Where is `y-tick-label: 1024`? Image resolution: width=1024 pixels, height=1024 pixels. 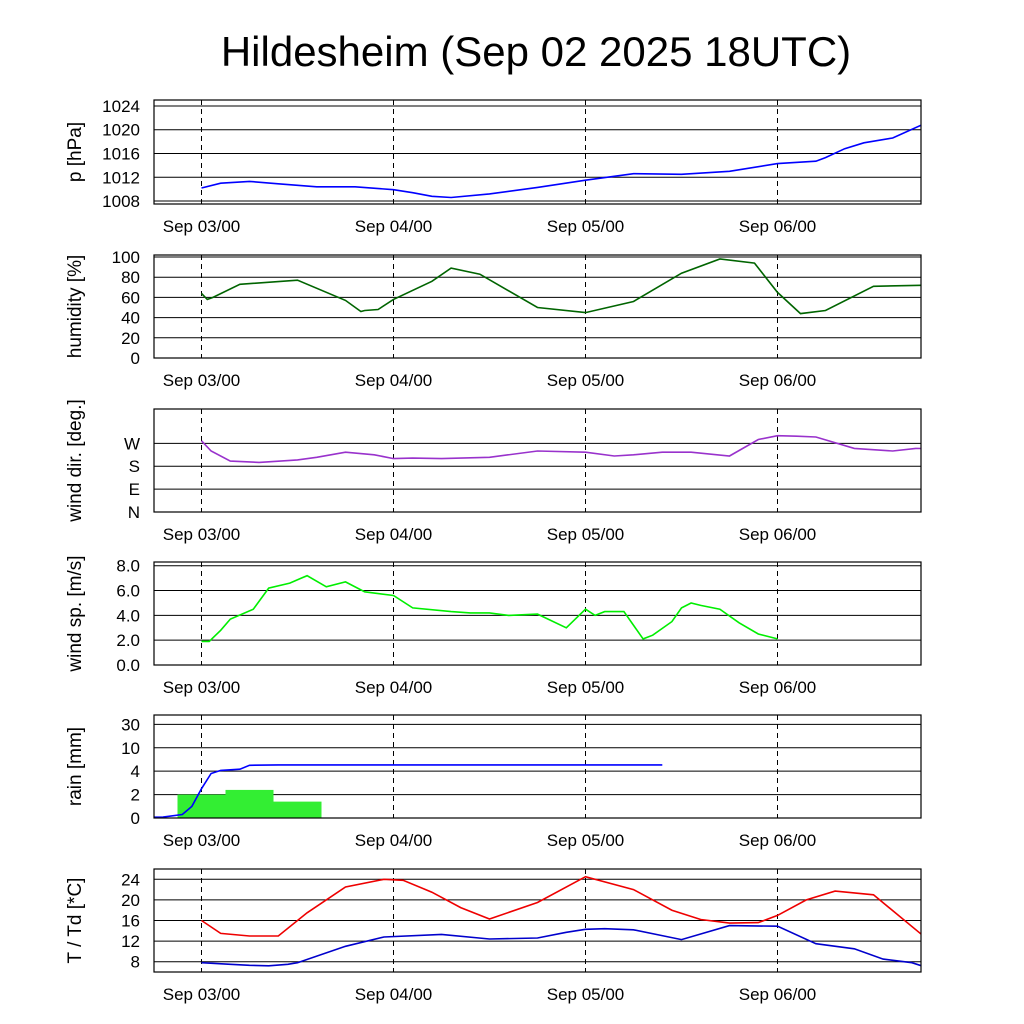
y-tick-label: 1024 is located at coordinates (121, 106).